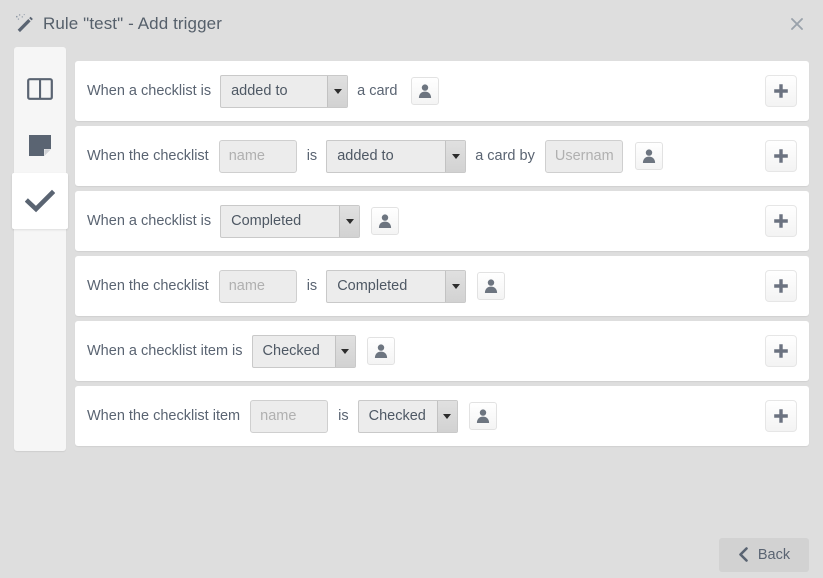 The width and height of the screenshot is (823, 578). I want to click on trigger-row-fields: When the checklist is added to a card by, so click(426, 156).